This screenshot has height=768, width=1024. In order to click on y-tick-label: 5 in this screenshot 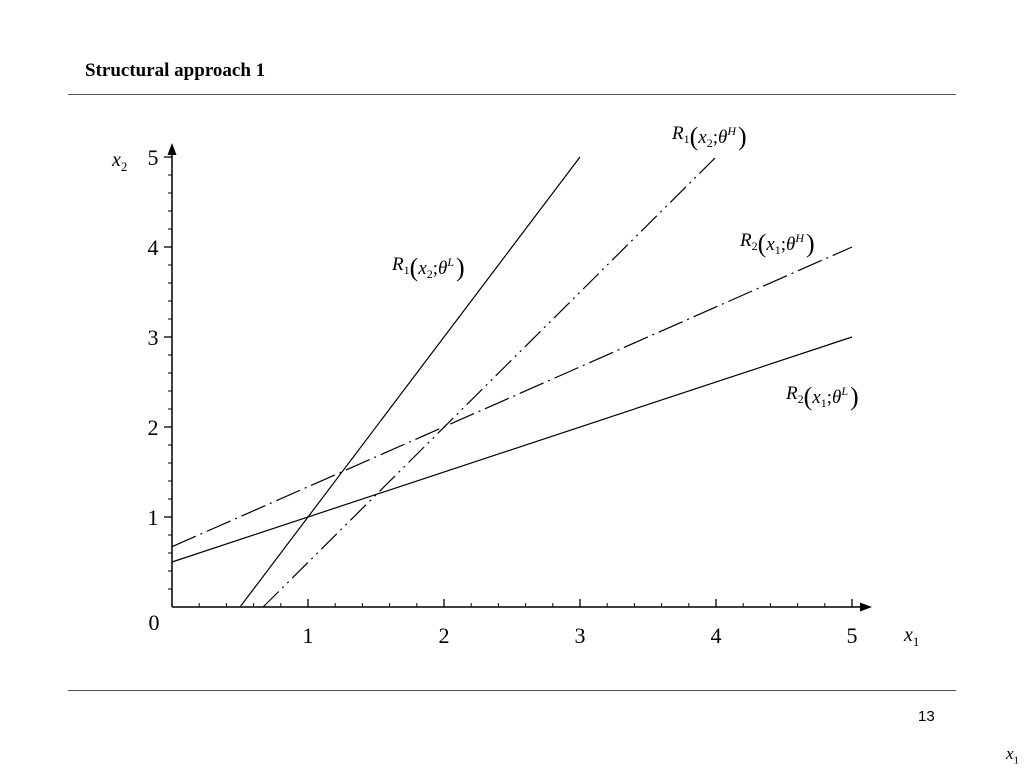, I will do `click(153, 157)`.